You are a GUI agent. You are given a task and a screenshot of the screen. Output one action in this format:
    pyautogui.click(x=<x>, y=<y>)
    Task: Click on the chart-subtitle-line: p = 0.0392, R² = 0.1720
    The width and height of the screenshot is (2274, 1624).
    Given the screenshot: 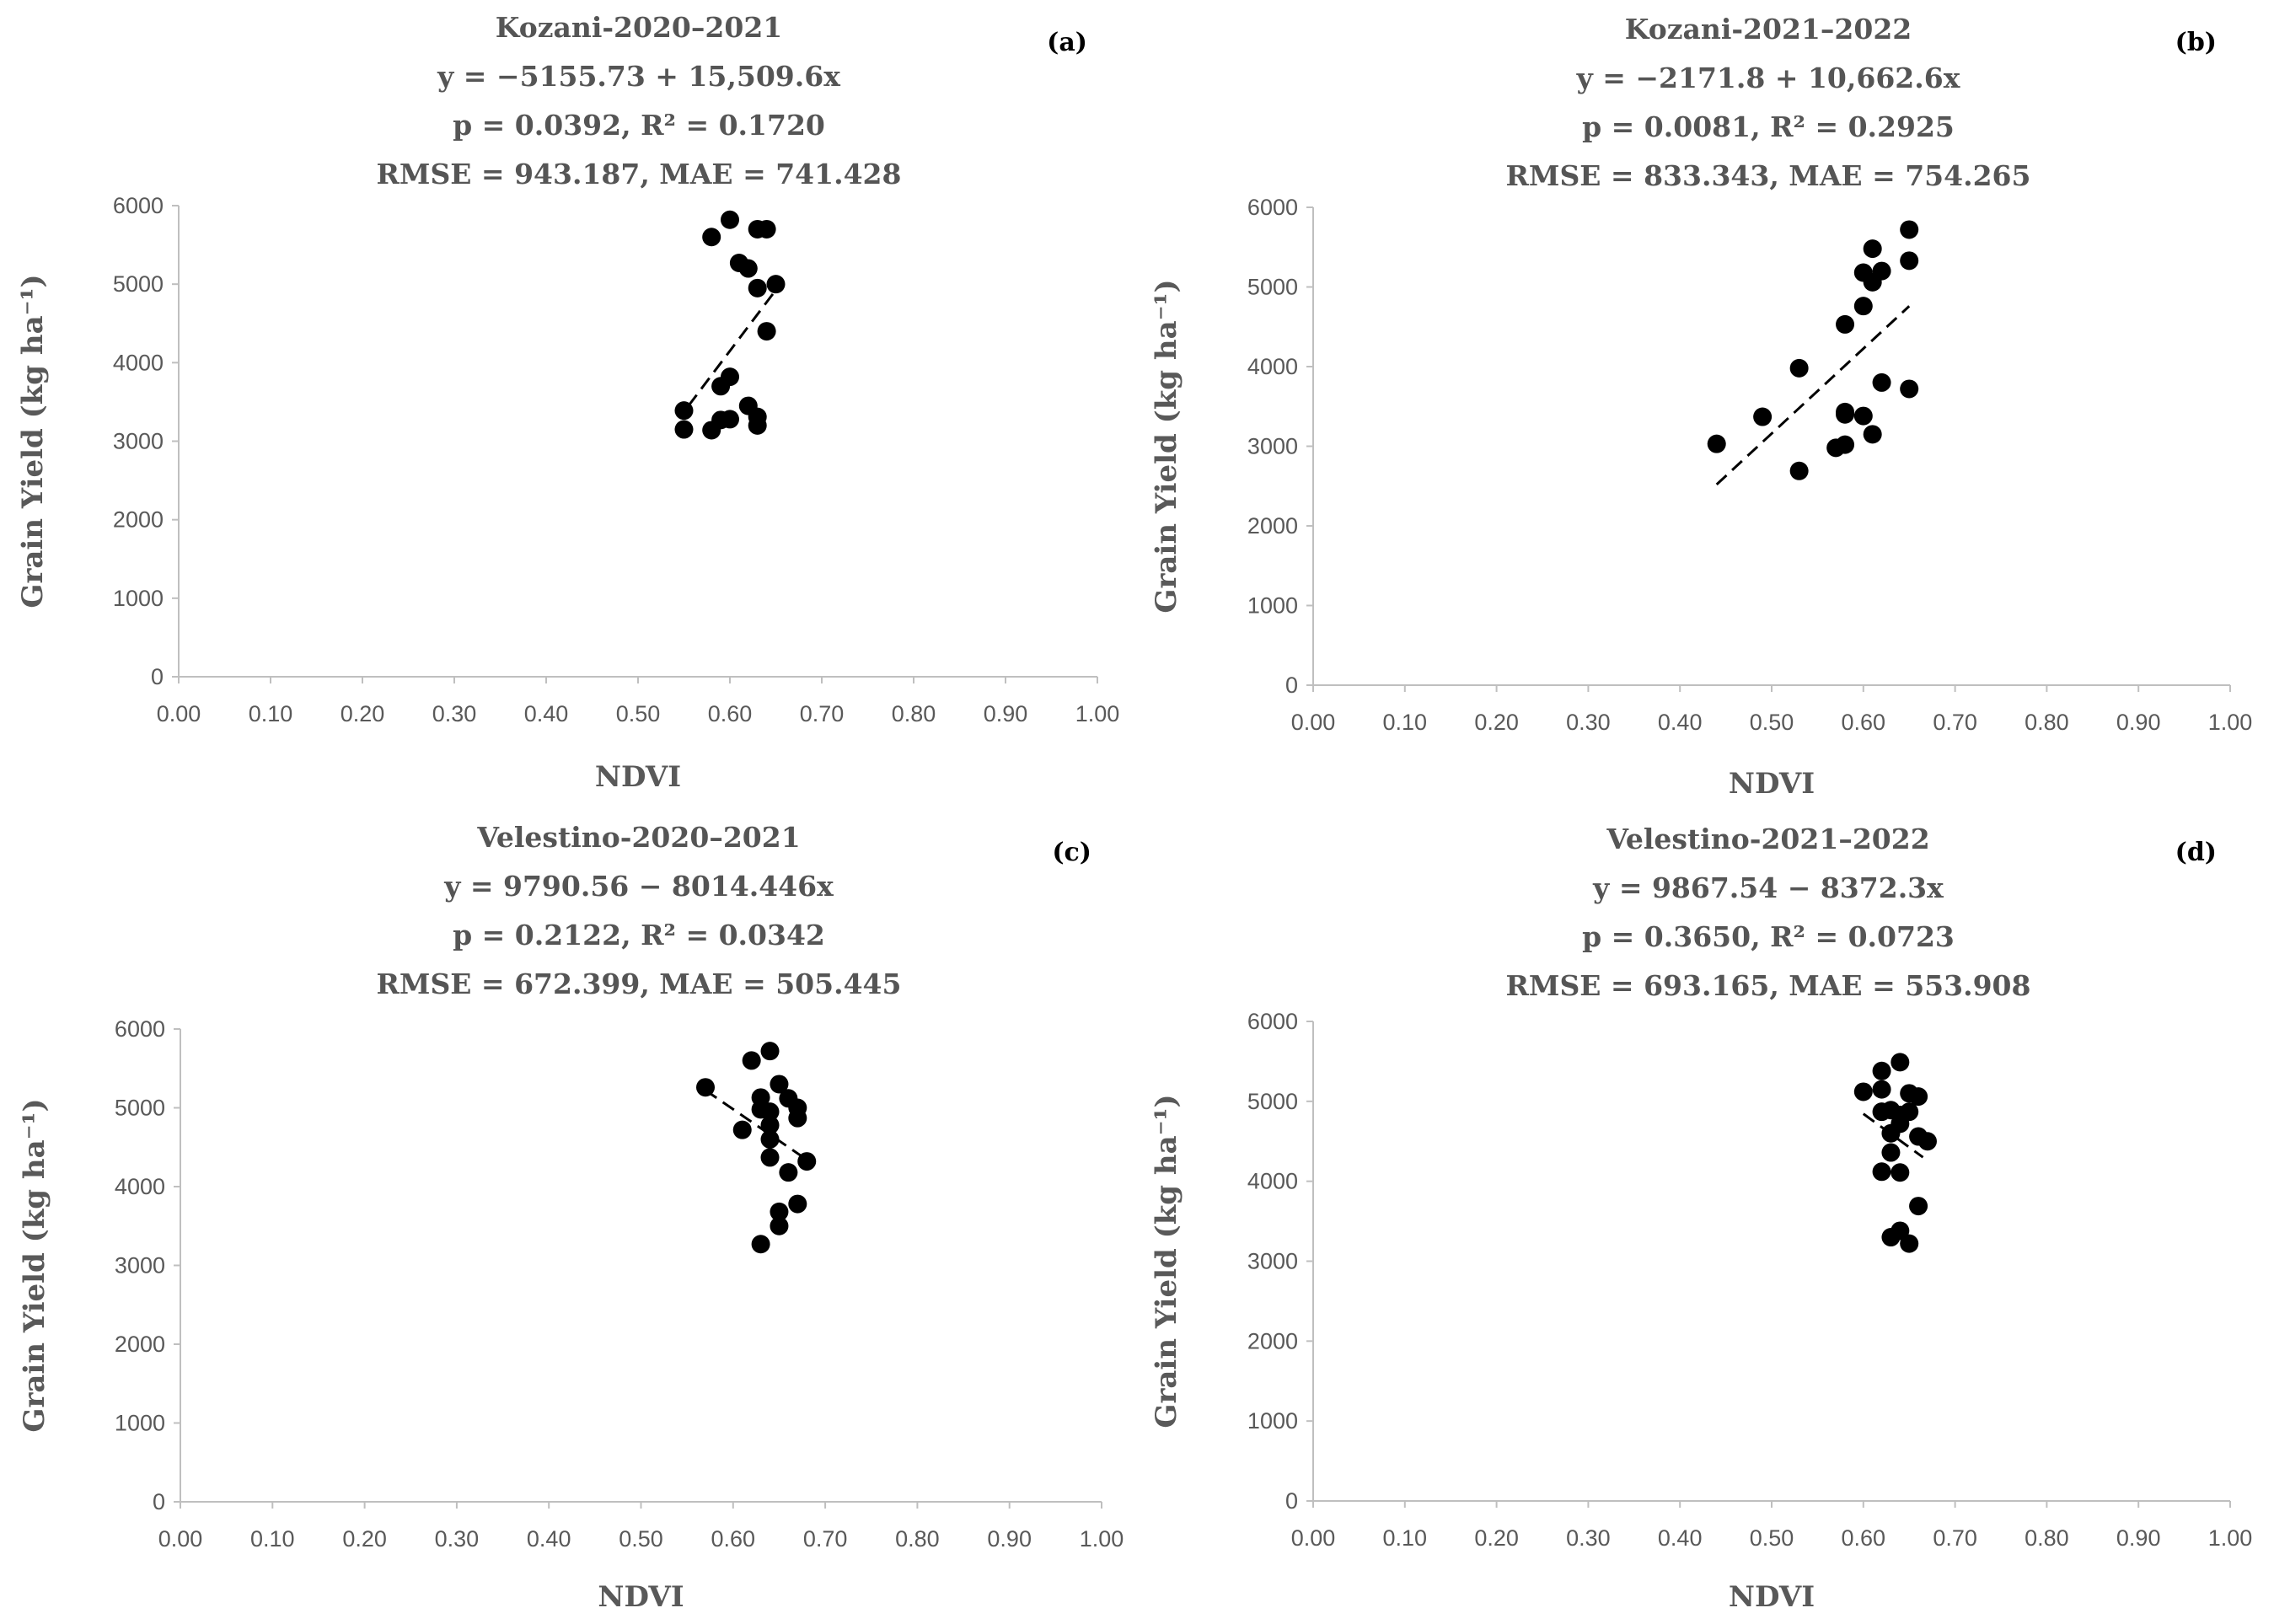 What is the action you would take?
    pyautogui.click(x=639, y=125)
    